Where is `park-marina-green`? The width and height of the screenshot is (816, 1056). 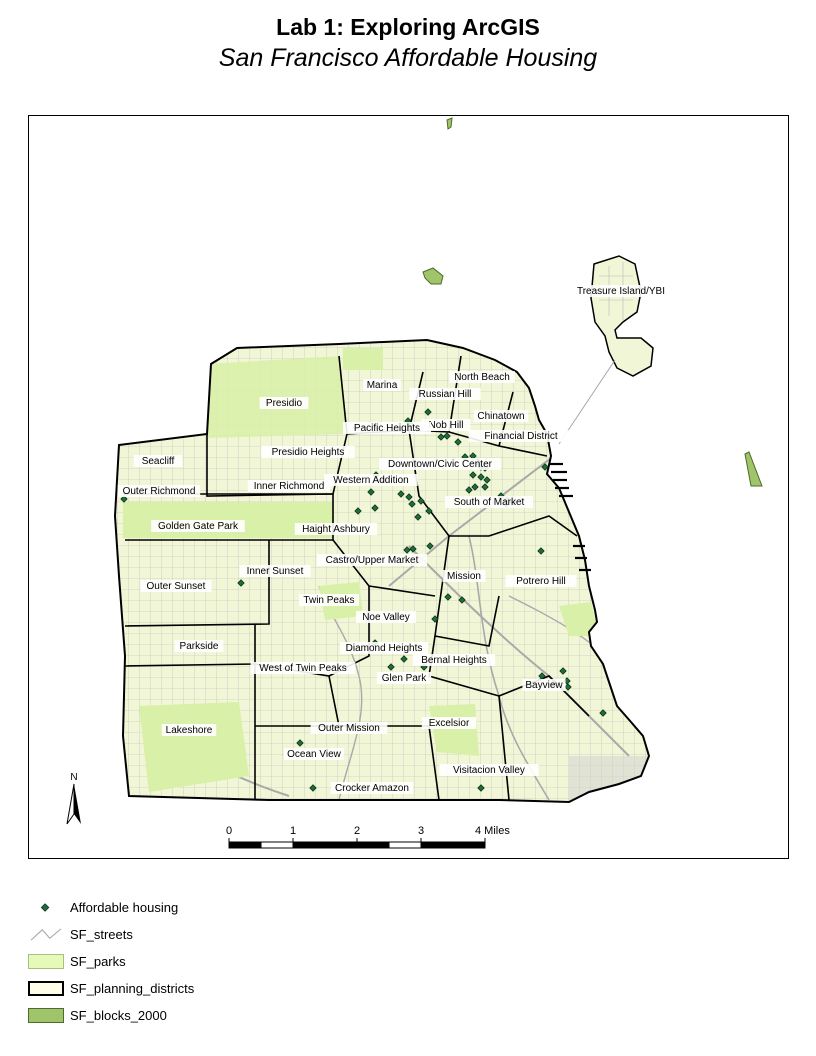
park-marina-green is located at coordinates (363, 359).